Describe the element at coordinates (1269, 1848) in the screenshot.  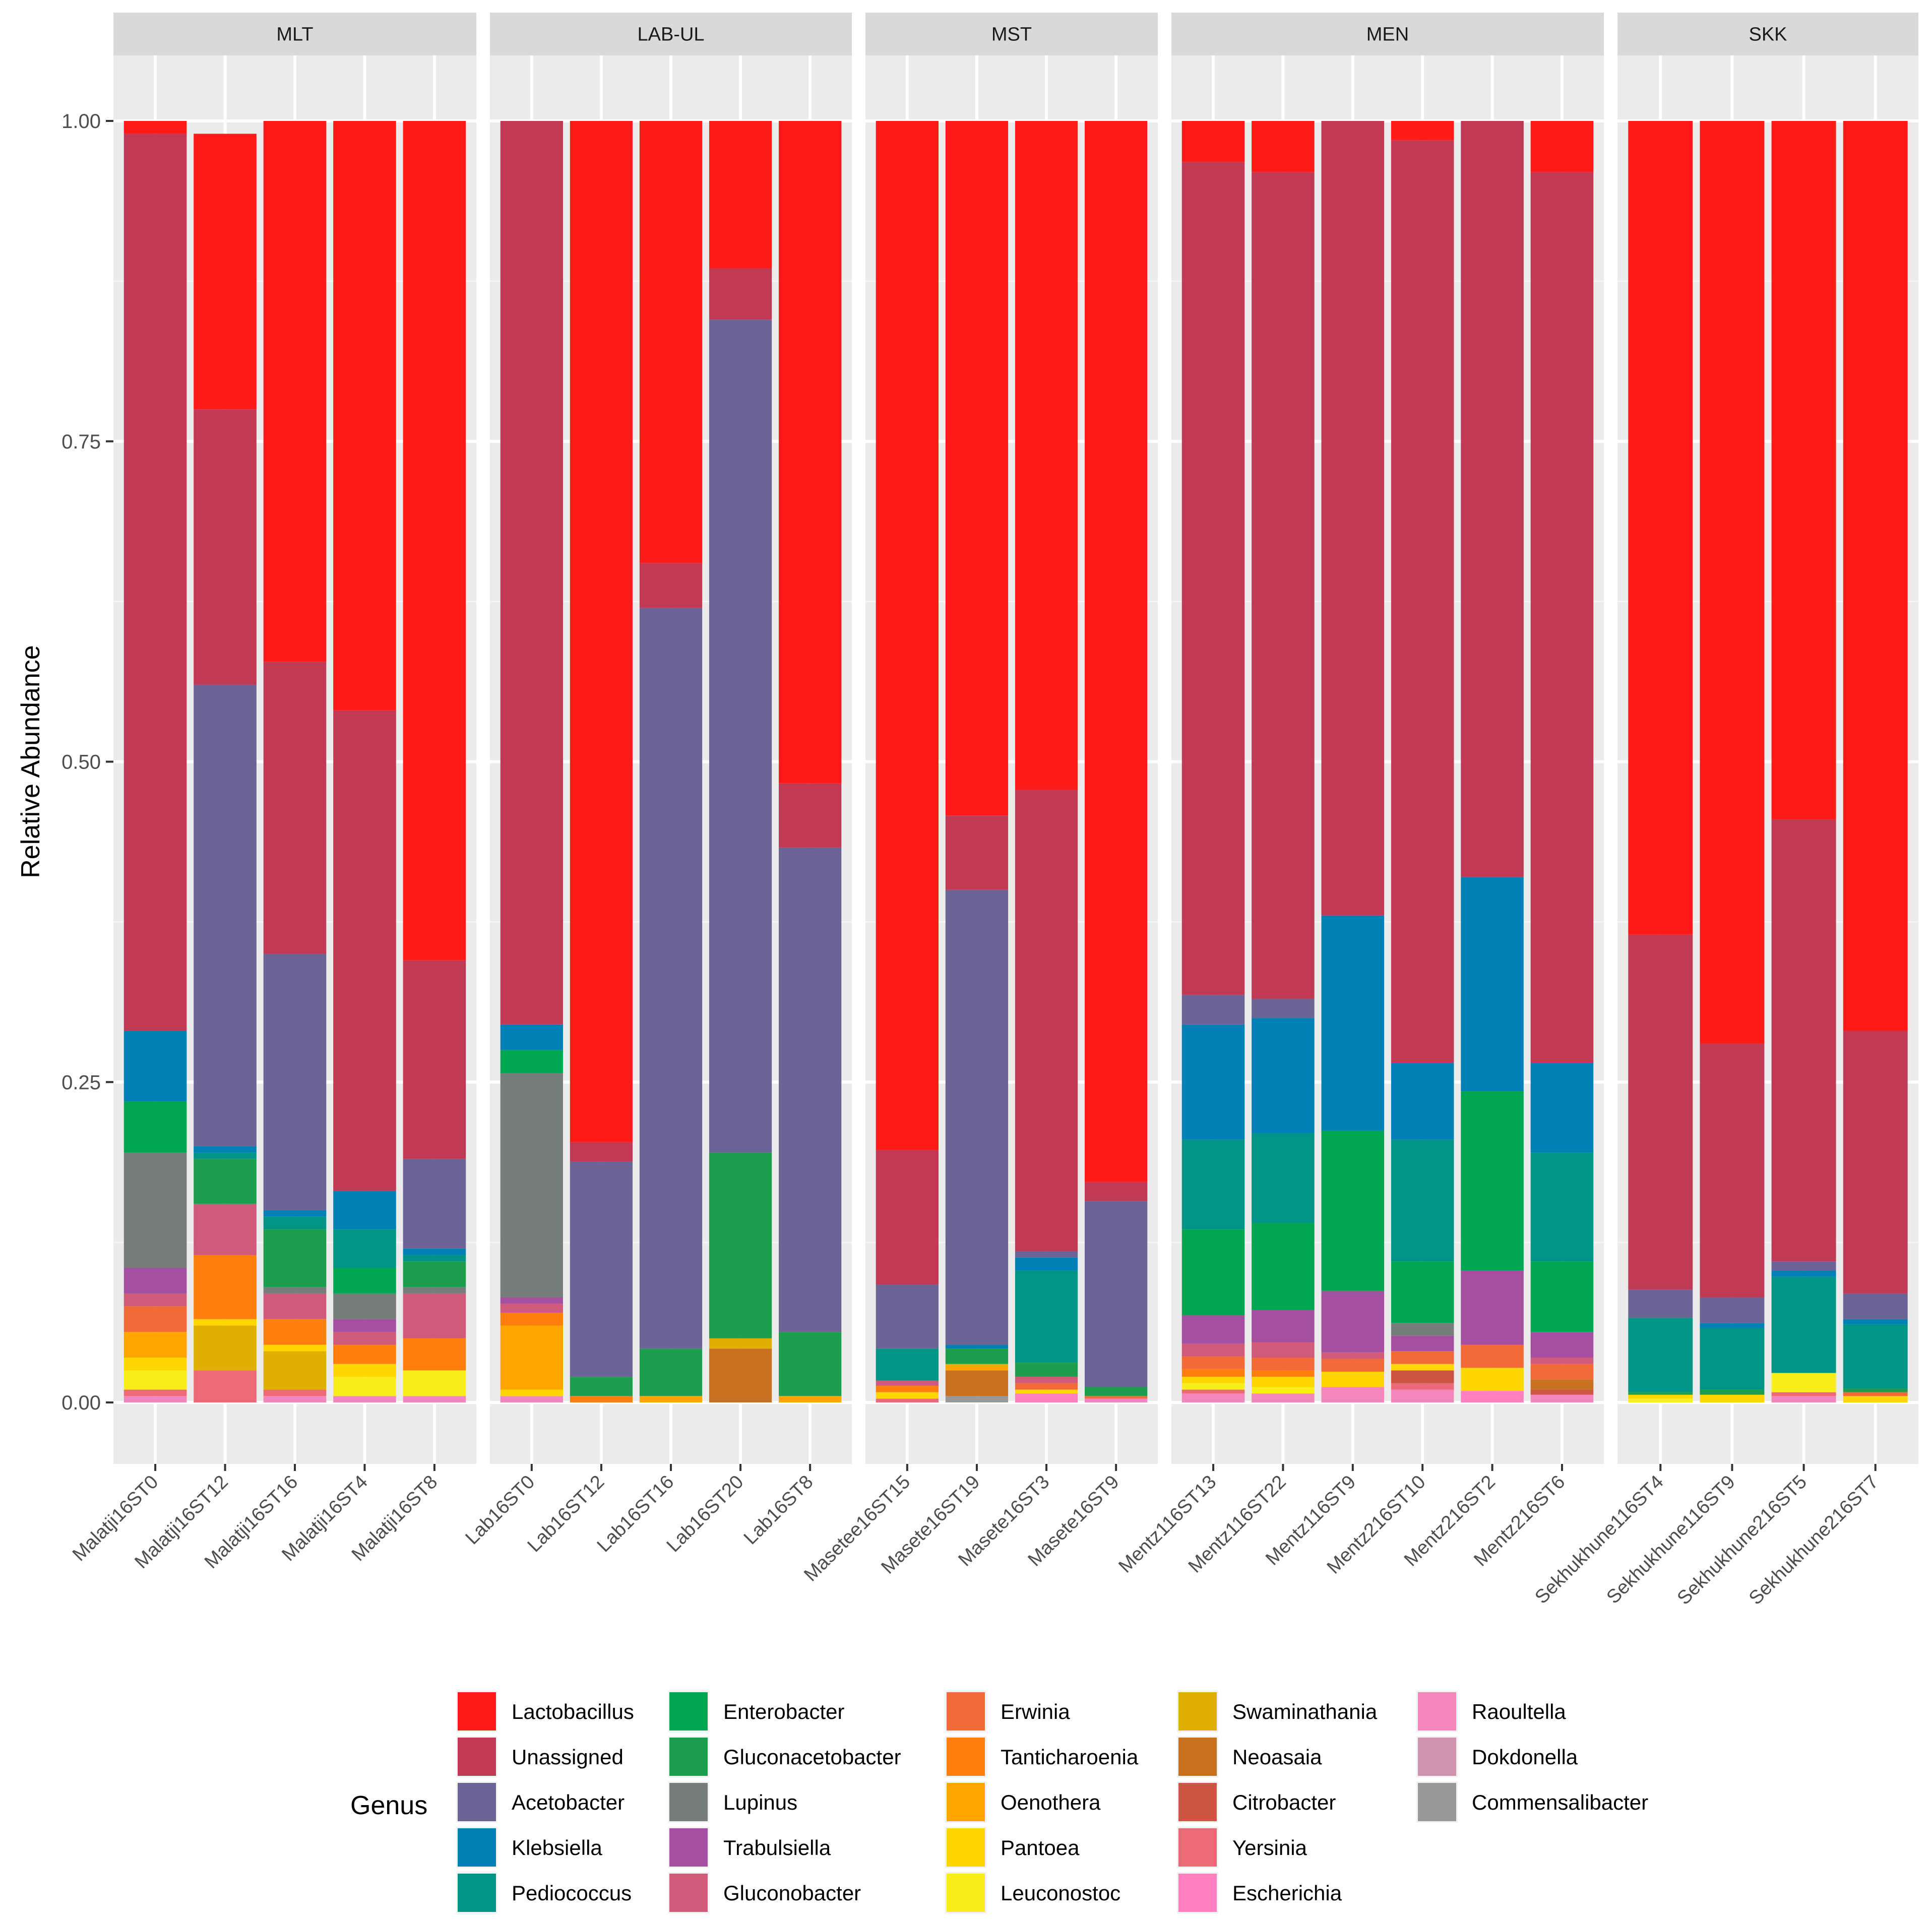
I see `legend-label: Yersinia` at that location.